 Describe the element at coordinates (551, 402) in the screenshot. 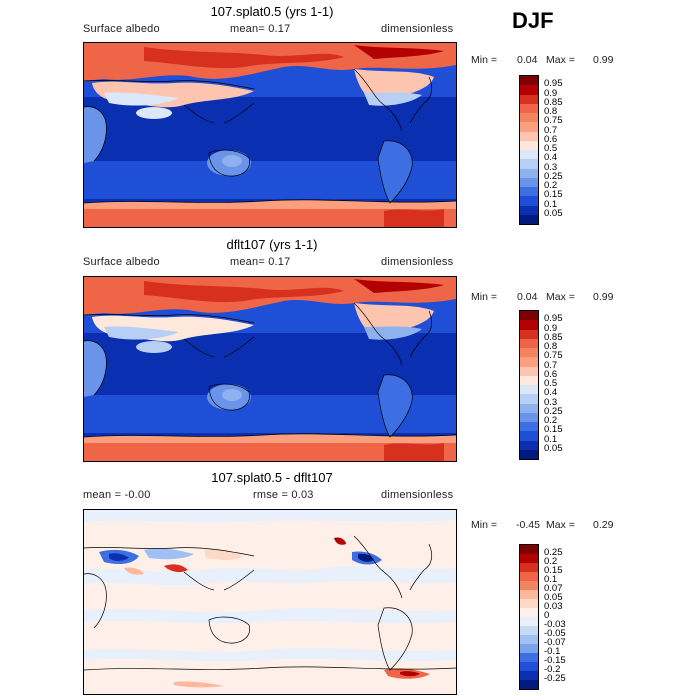

I see `colorbar-tick-label: 0.3` at that location.